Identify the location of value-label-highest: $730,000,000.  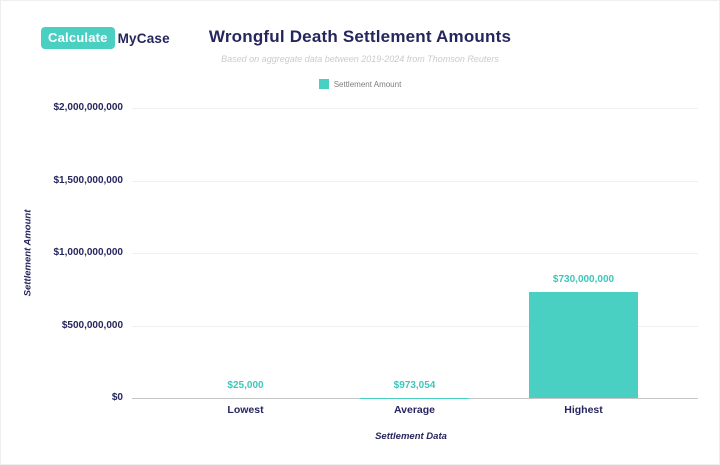
(583, 280).